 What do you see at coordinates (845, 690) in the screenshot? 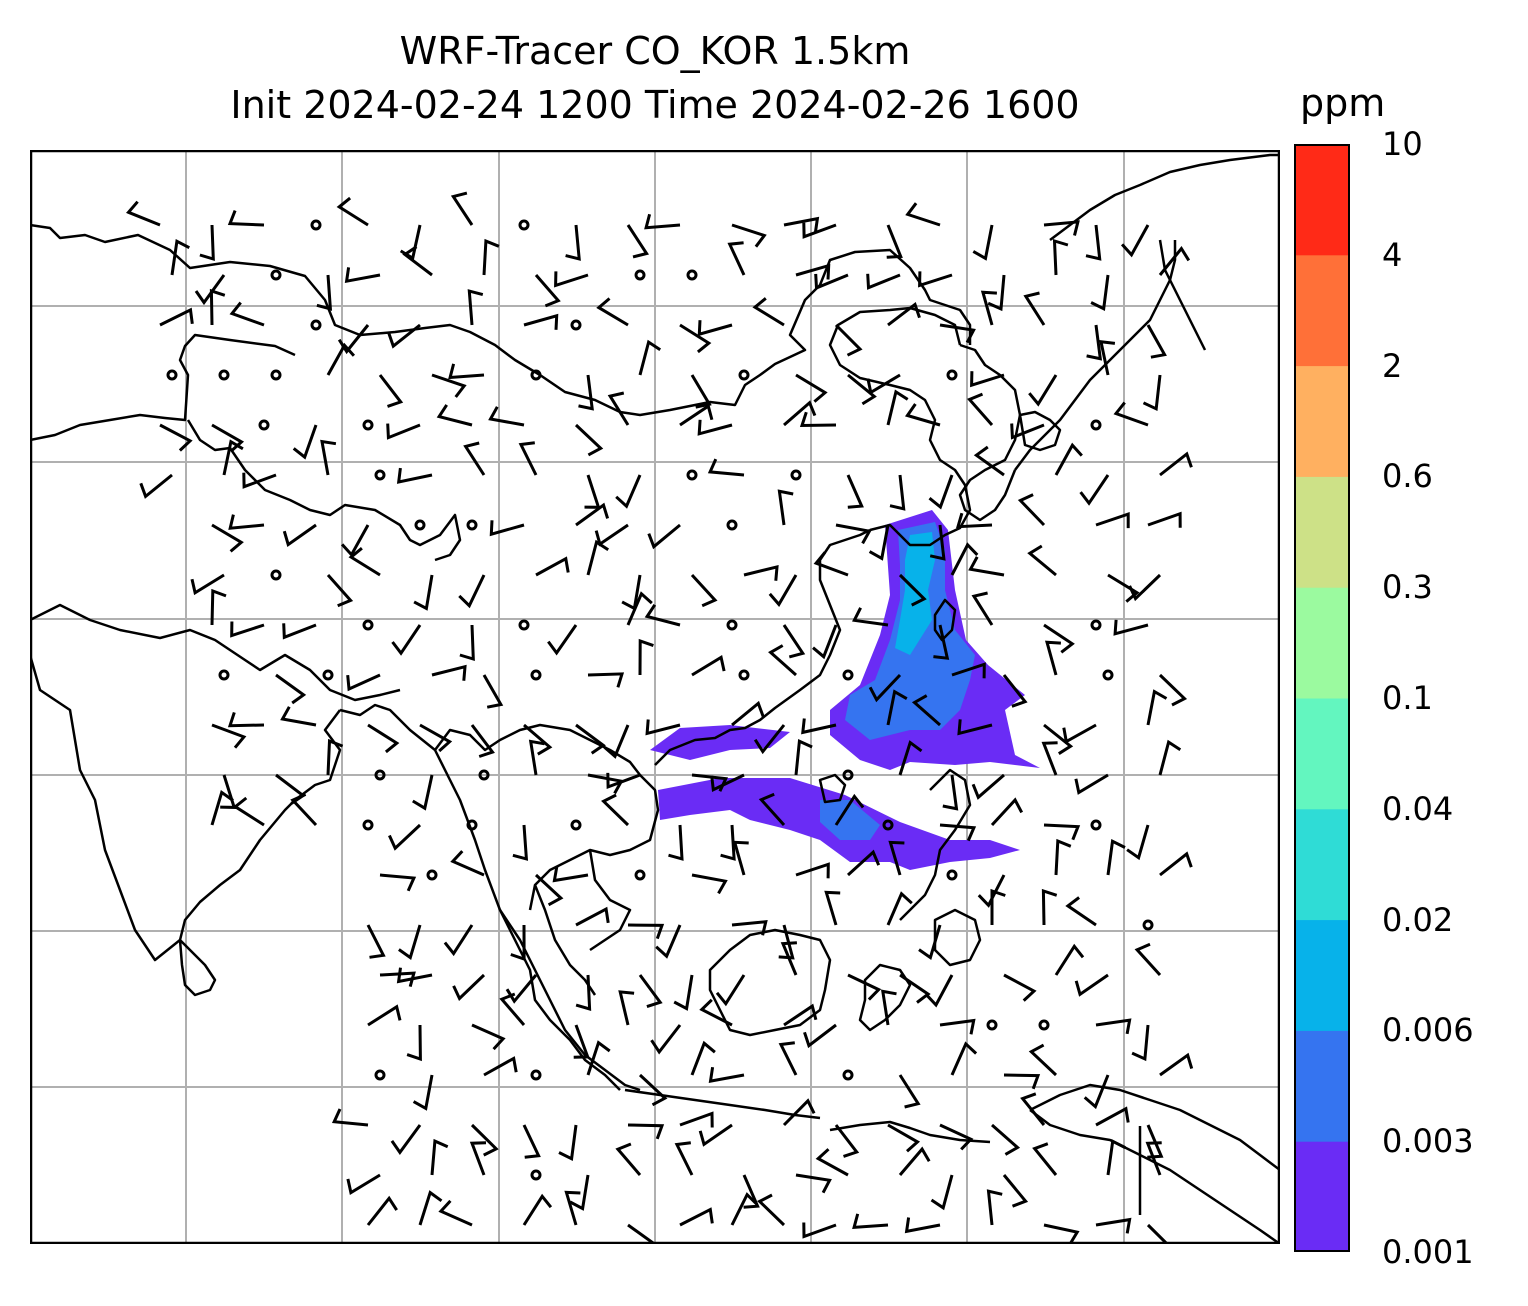
I see `co-tracer-plume` at bounding box center [845, 690].